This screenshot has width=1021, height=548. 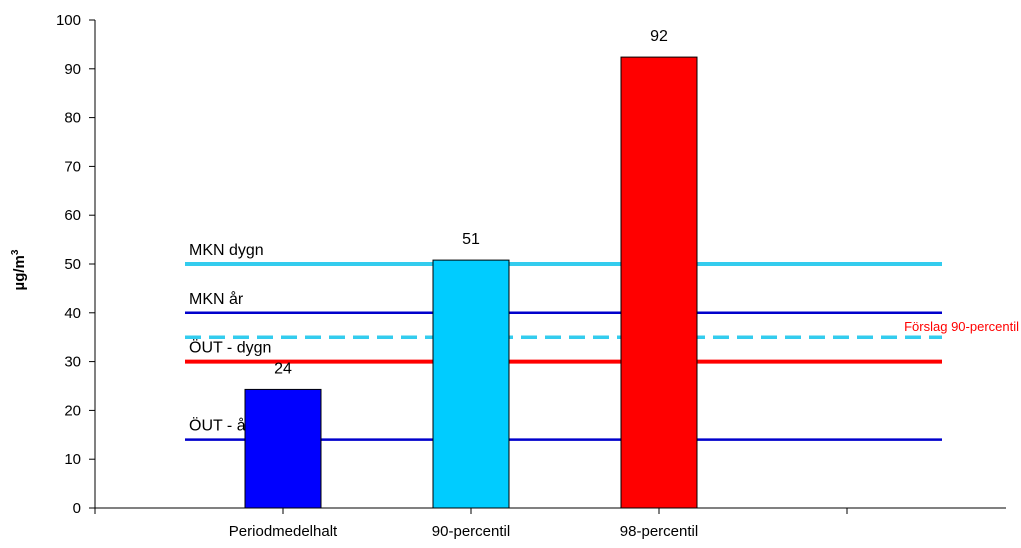 What do you see at coordinates (471, 531) in the screenshot?
I see `x-tick-label: 90-percentil` at bounding box center [471, 531].